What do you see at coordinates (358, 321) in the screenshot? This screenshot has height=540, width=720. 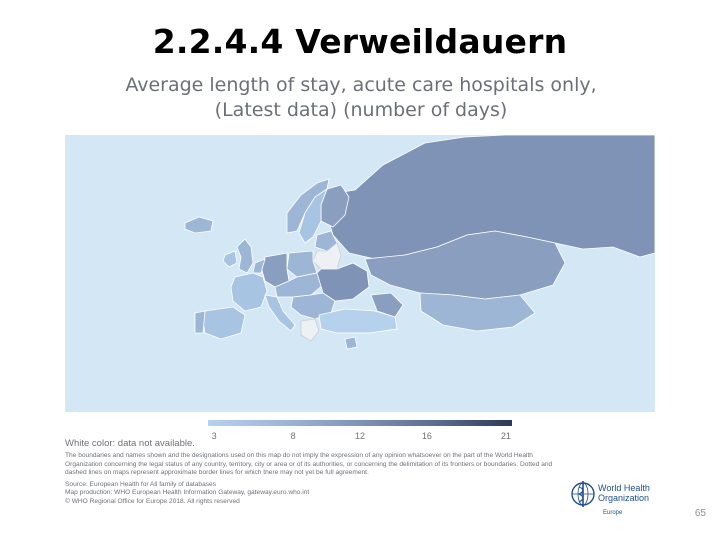 I see `country-turkey` at bounding box center [358, 321].